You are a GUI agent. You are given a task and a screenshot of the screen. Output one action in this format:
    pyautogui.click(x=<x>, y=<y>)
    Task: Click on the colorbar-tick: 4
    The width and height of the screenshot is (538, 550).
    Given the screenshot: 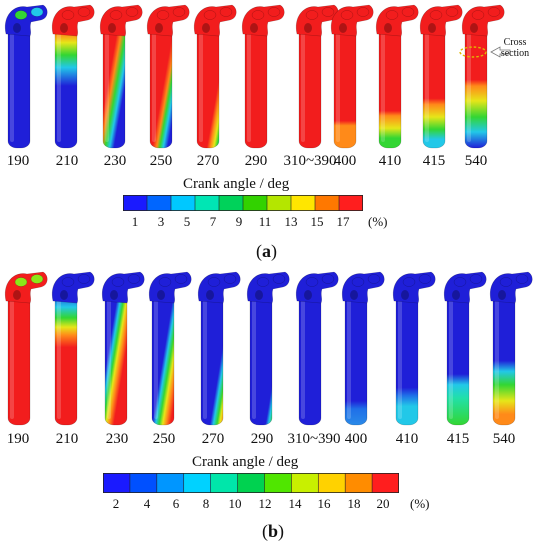 What is the action you would take?
    pyautogui.click(x=147, y=503)
    